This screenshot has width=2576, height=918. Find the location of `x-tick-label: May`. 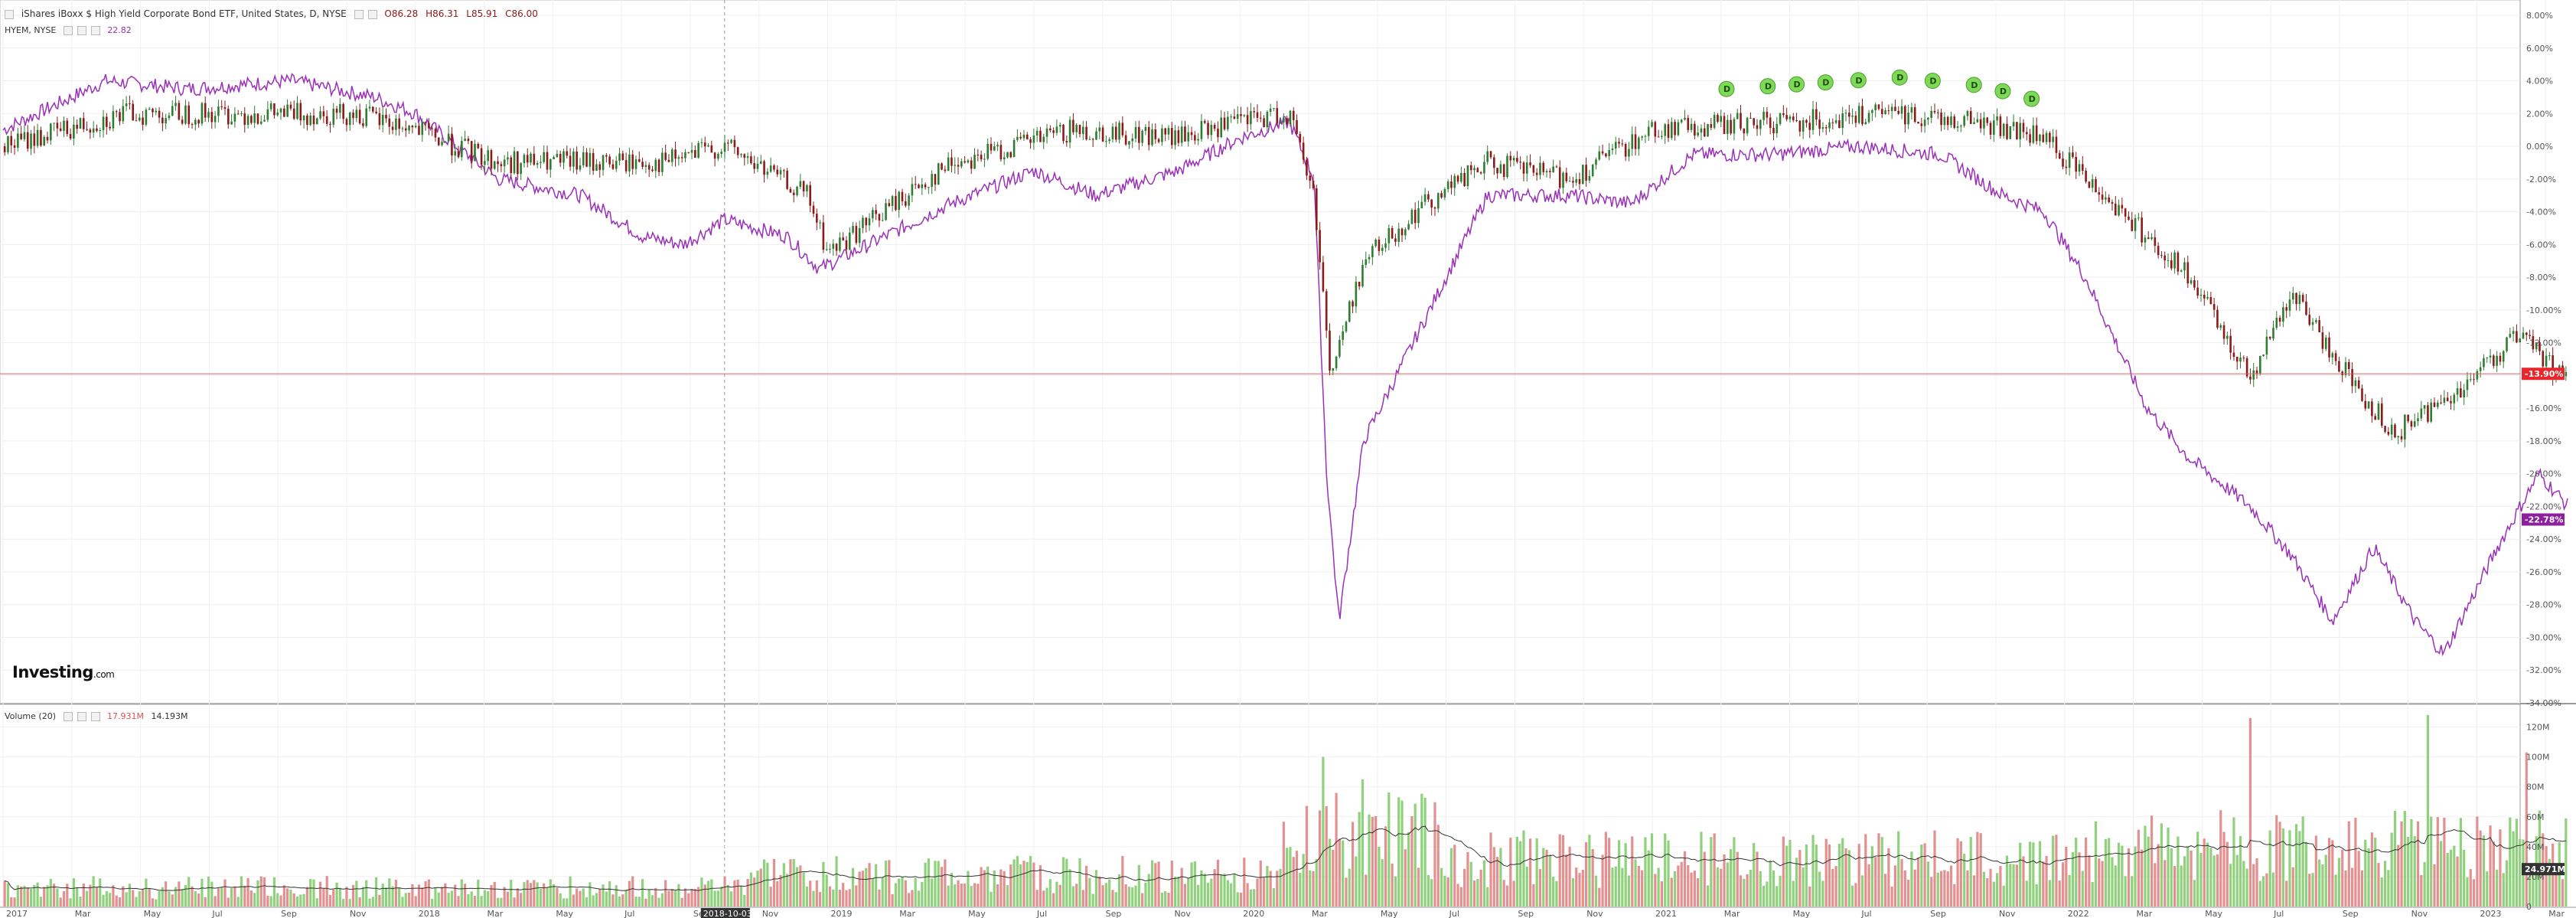

x-tick-label: May is located at coordinates (977, 913).